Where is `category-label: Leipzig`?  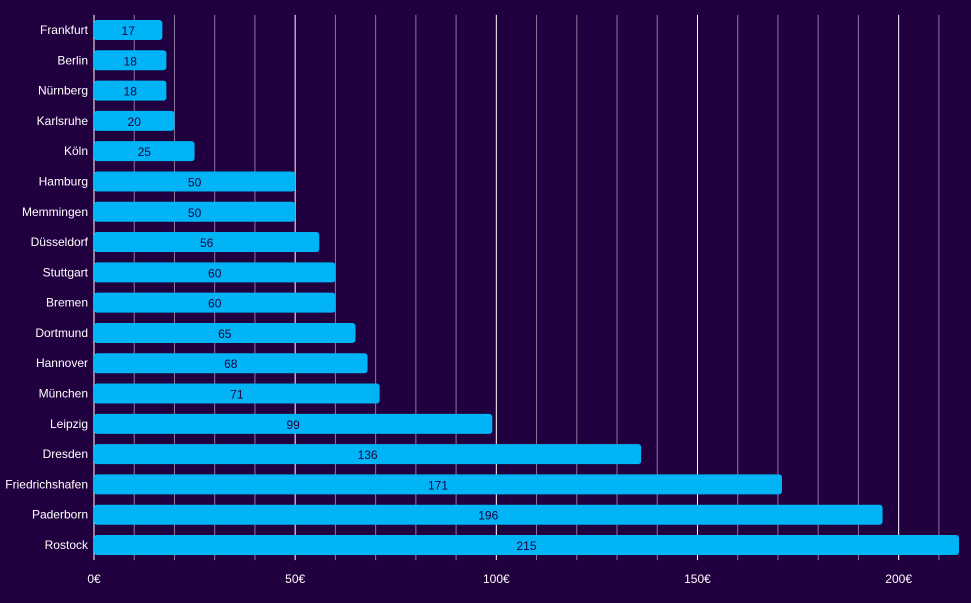
category-label: Leipzig is located at coordinates (69, 424).